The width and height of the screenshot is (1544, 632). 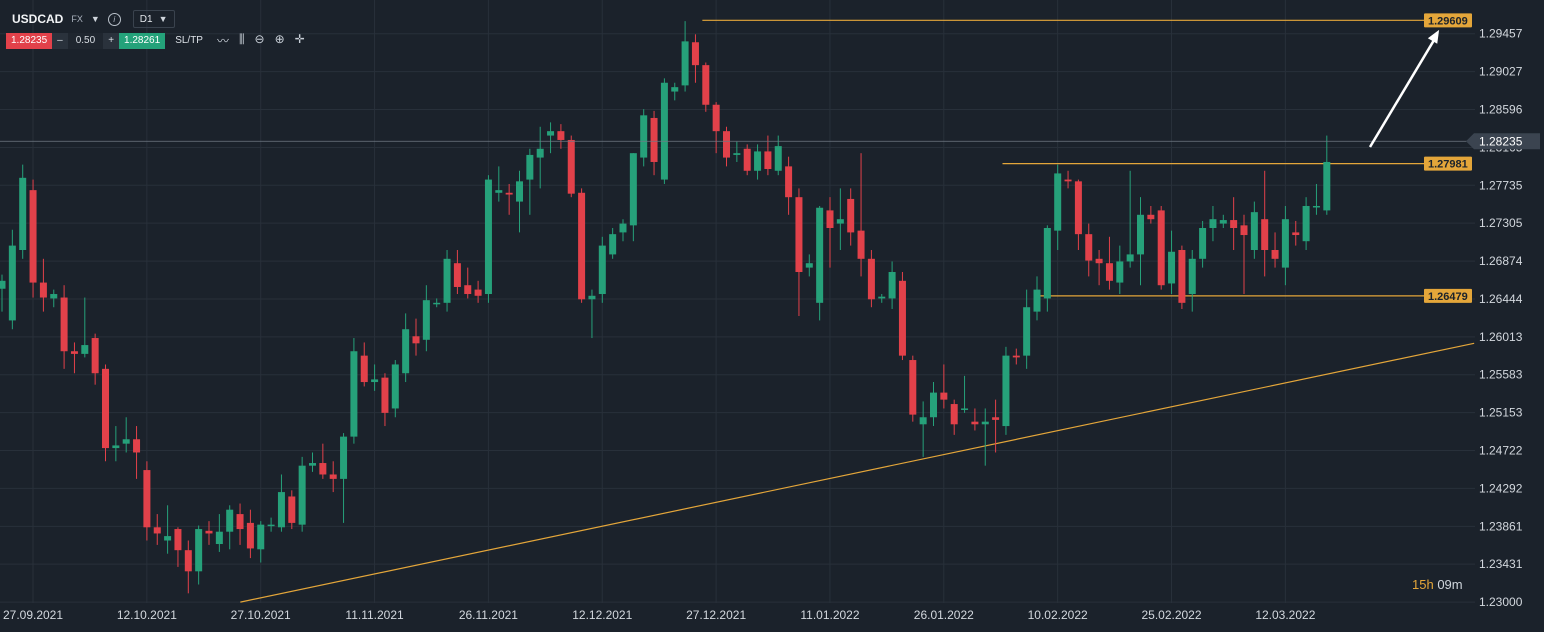 What do you see at coordinates (1501, 72) in the screenshot?
I see `y-tick-label: 1.29027` at bounding box center [1501, 72].